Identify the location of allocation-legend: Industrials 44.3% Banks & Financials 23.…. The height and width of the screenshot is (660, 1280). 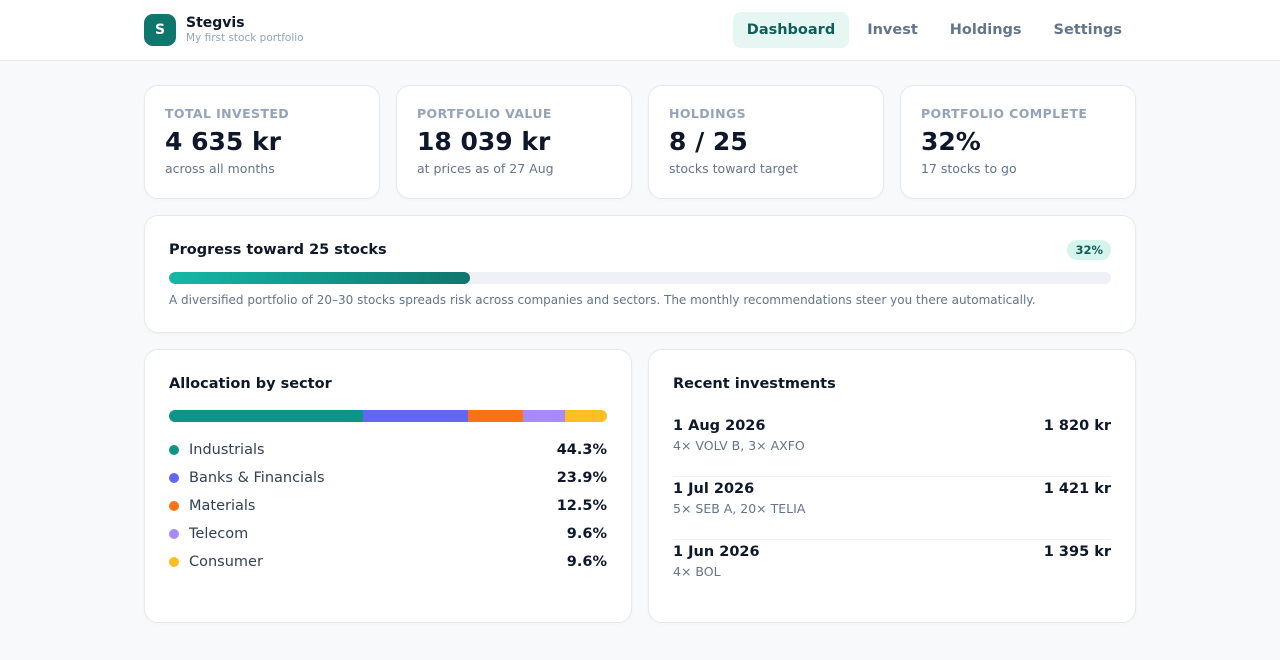
(388, 506).